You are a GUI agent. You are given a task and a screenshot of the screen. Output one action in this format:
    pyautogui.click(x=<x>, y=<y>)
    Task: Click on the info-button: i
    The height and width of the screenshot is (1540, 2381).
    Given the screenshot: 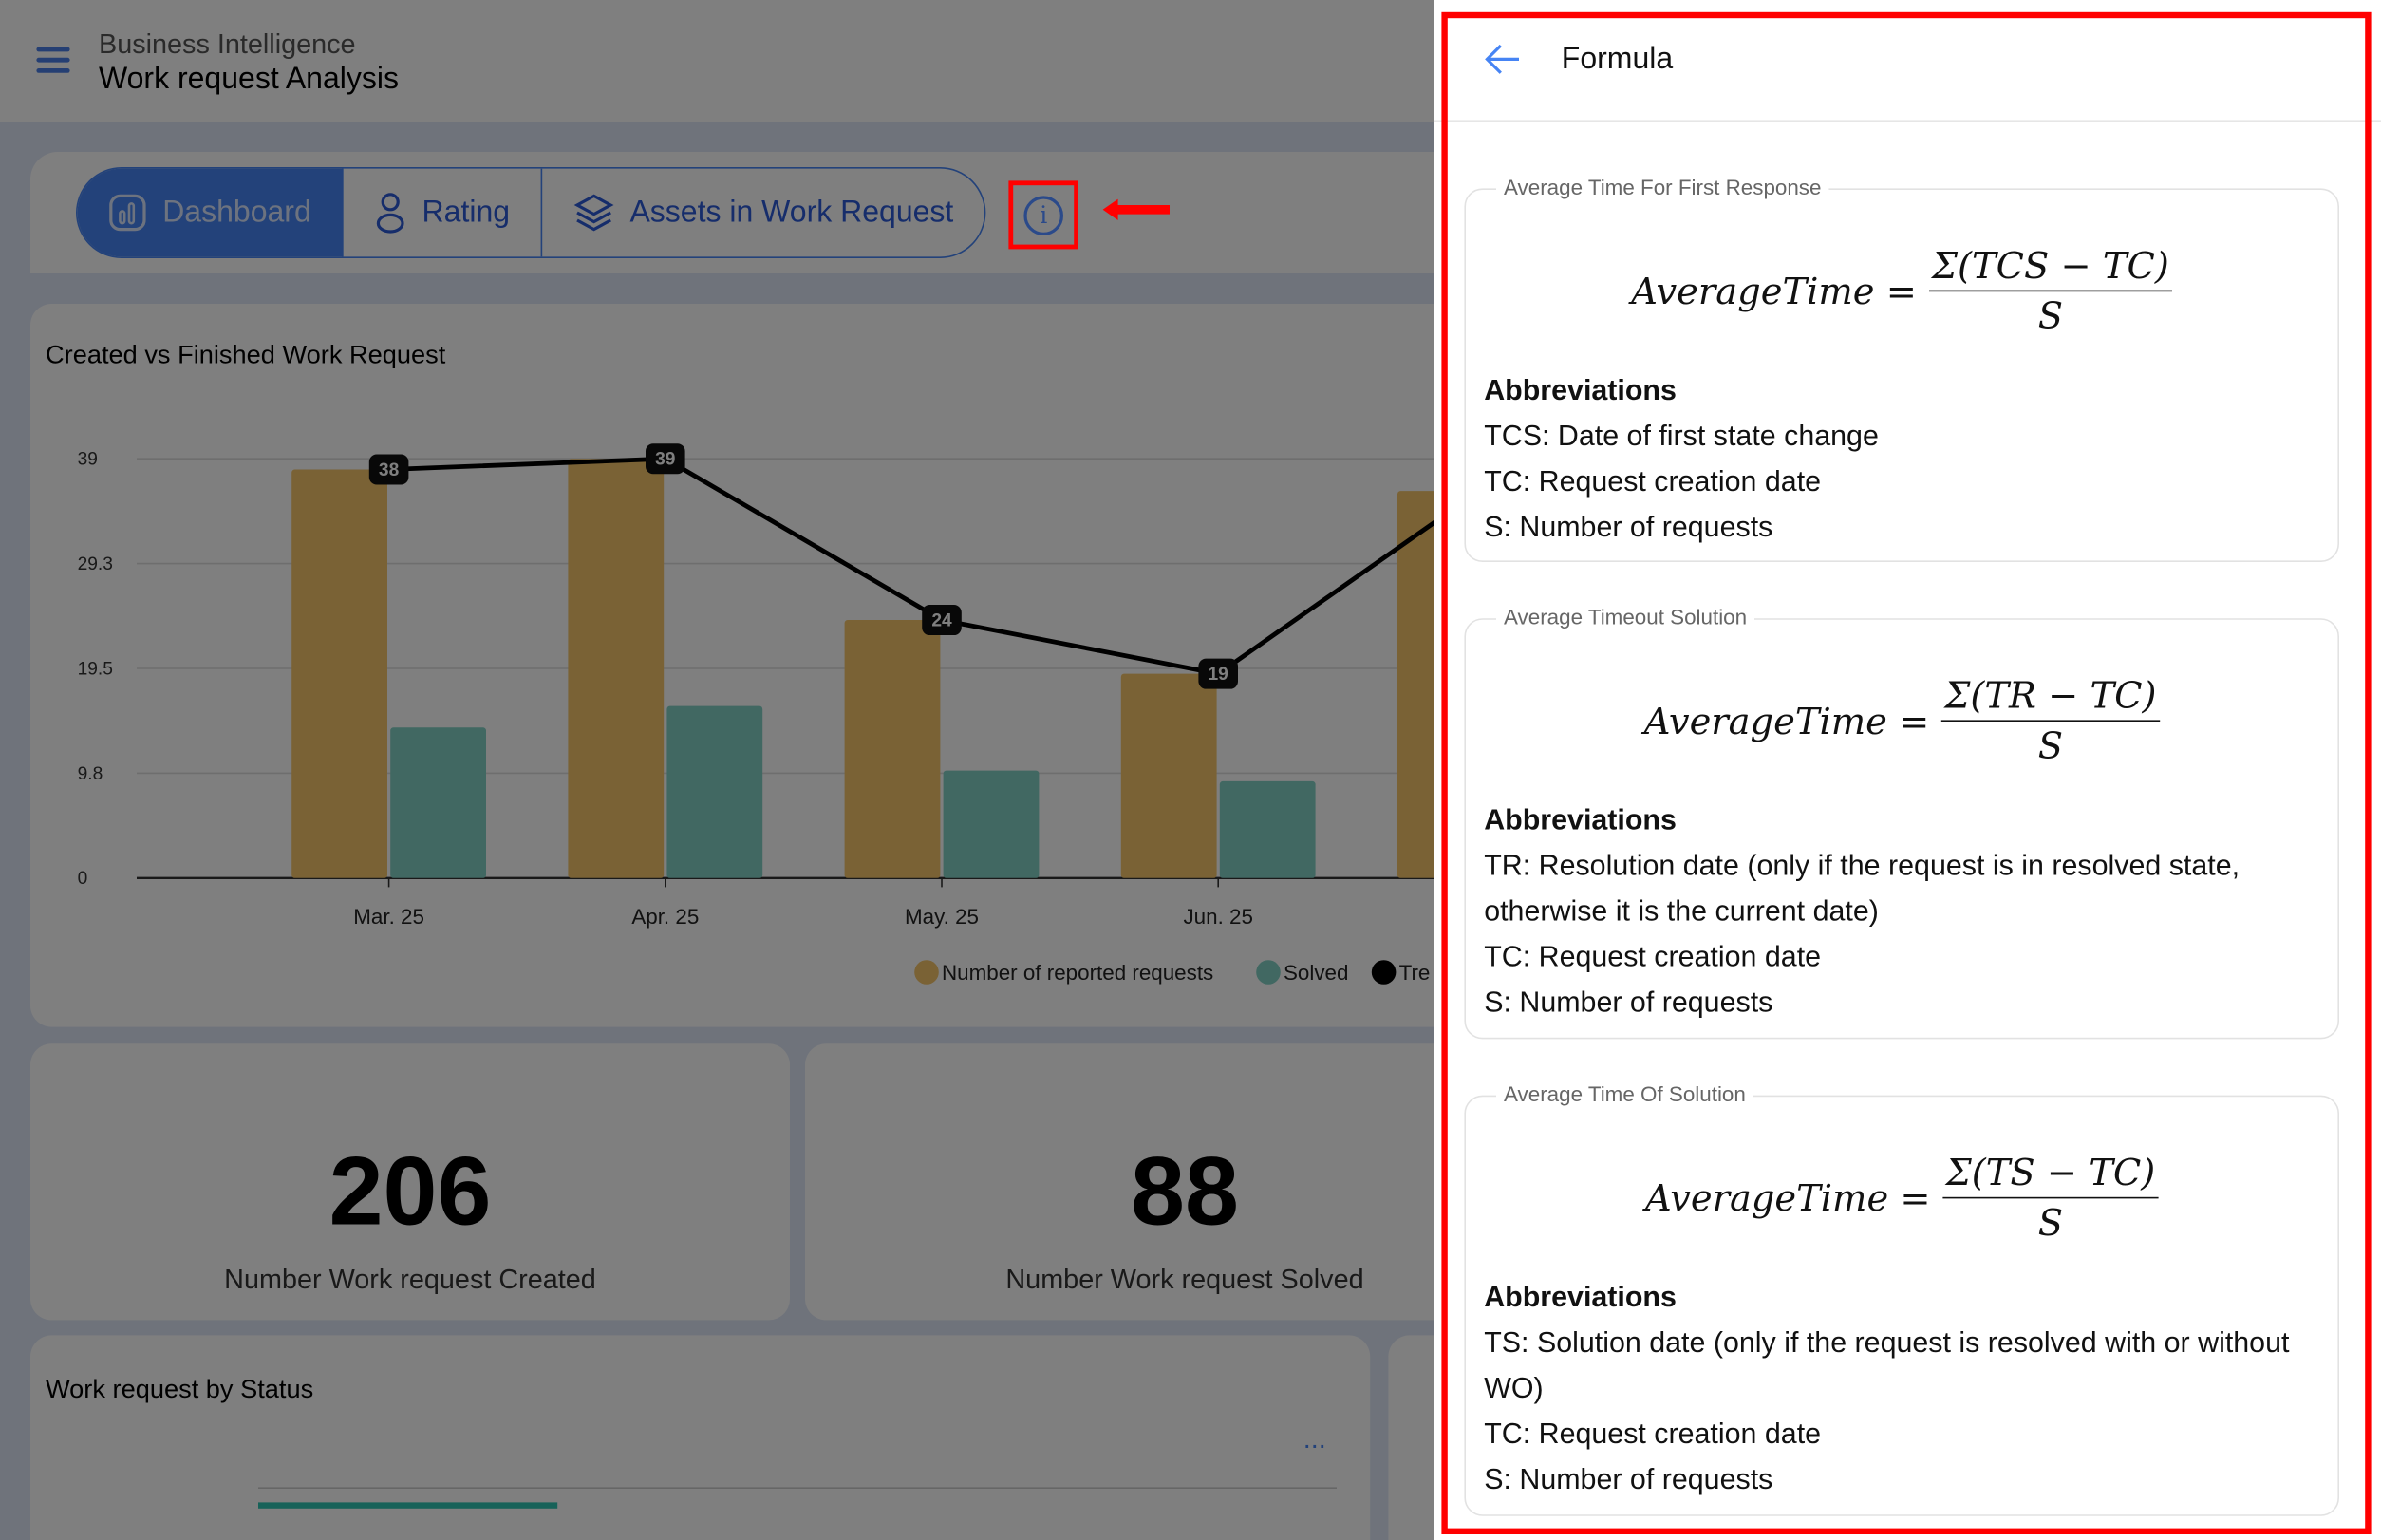 What is the action you would take?
    pyautogui.click(x=1043, y=215)
    